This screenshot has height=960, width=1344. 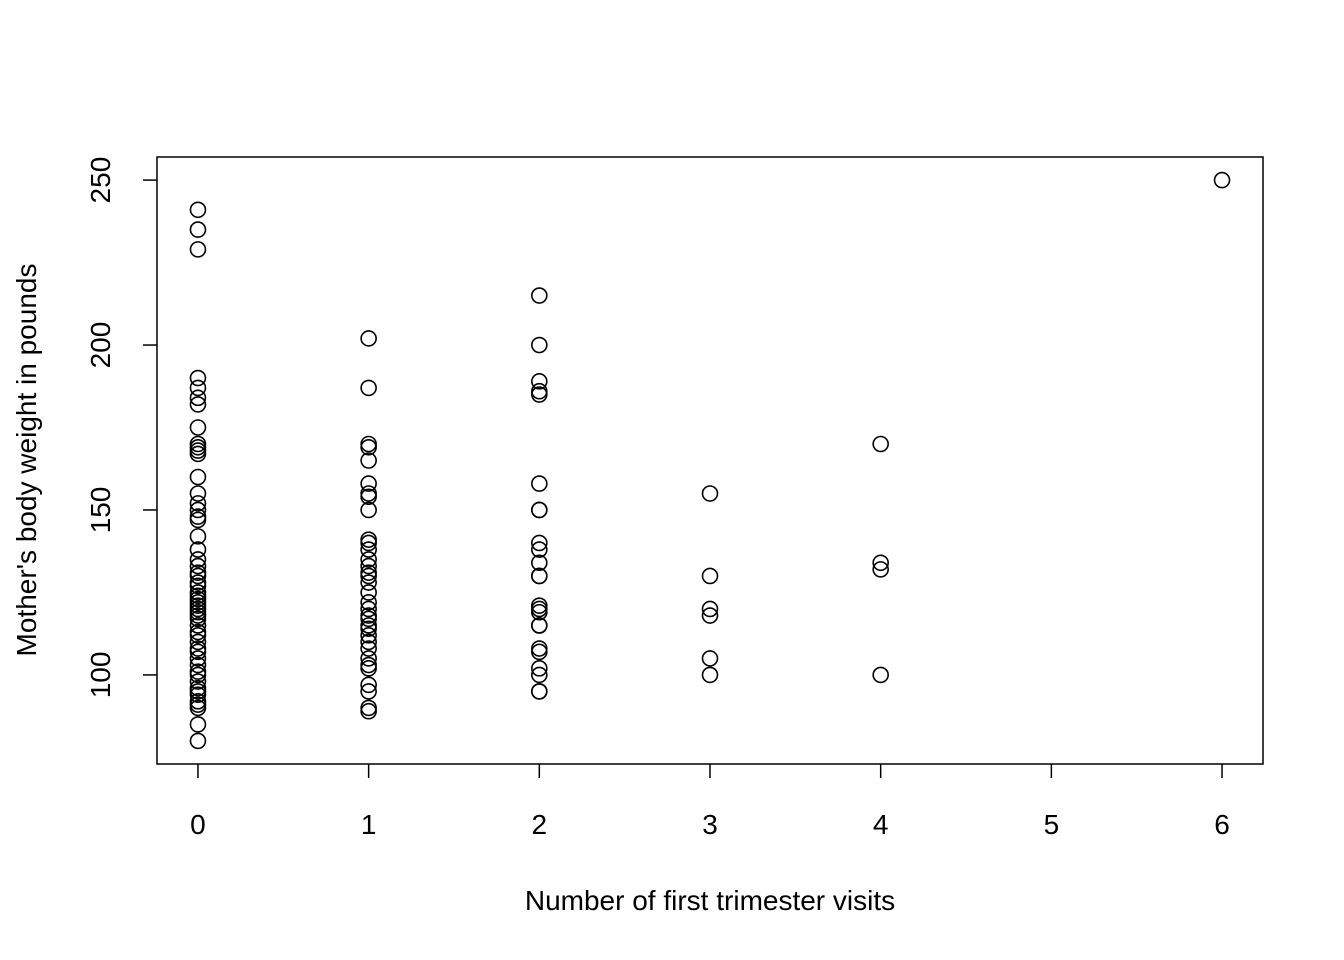 What do you see at coordinates (710, 824) in the screenshot?
I see `x-tick-label: 3` at bounding box center [710, 824].